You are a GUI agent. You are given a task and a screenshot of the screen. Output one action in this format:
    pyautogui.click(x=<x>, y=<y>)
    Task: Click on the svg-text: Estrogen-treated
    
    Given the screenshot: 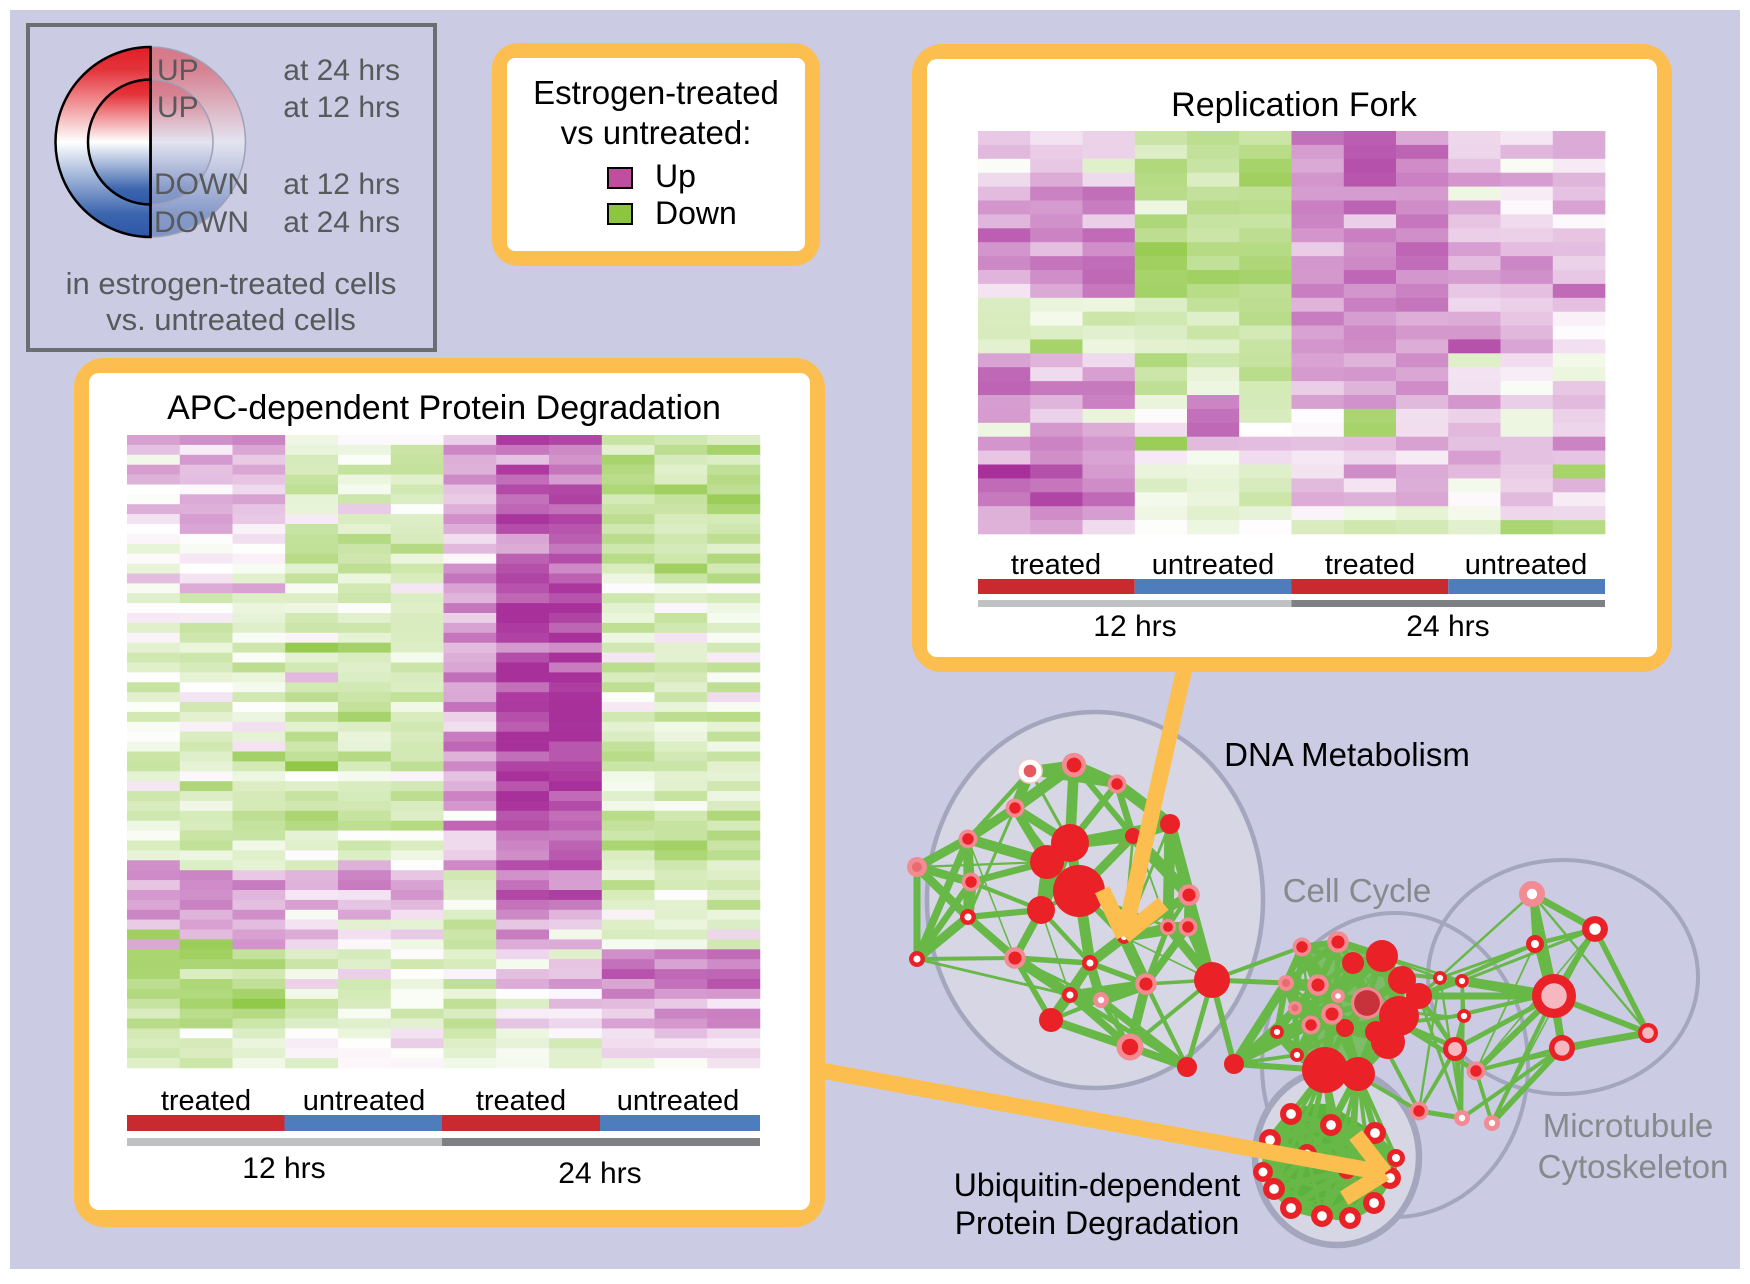 What is the action you would take?
    pyautogui.click(x=656, y=92)
    